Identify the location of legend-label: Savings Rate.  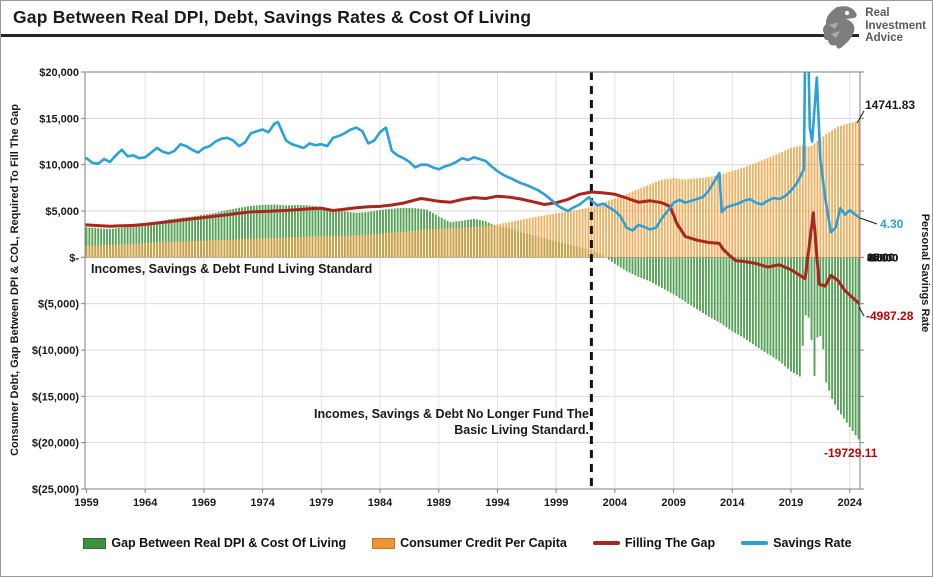
(812, 543).